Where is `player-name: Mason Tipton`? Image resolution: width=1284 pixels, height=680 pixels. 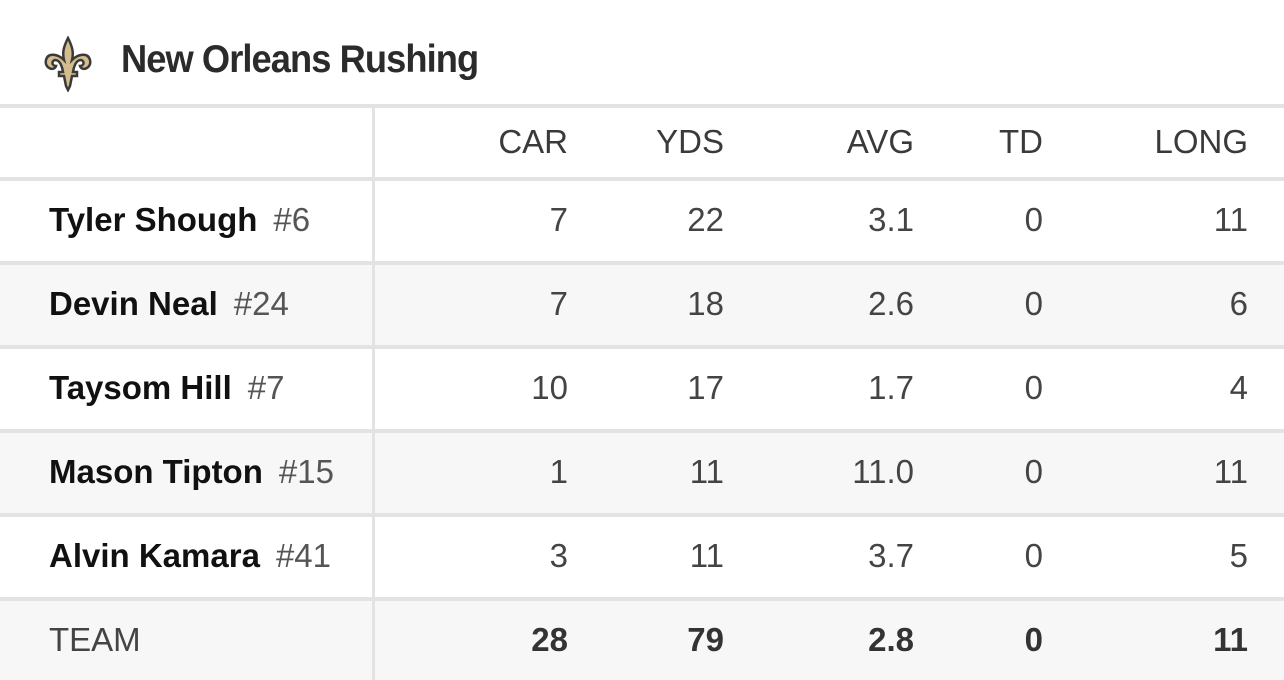 player-name: Mason Tipton is located at coordinates (156, 471).